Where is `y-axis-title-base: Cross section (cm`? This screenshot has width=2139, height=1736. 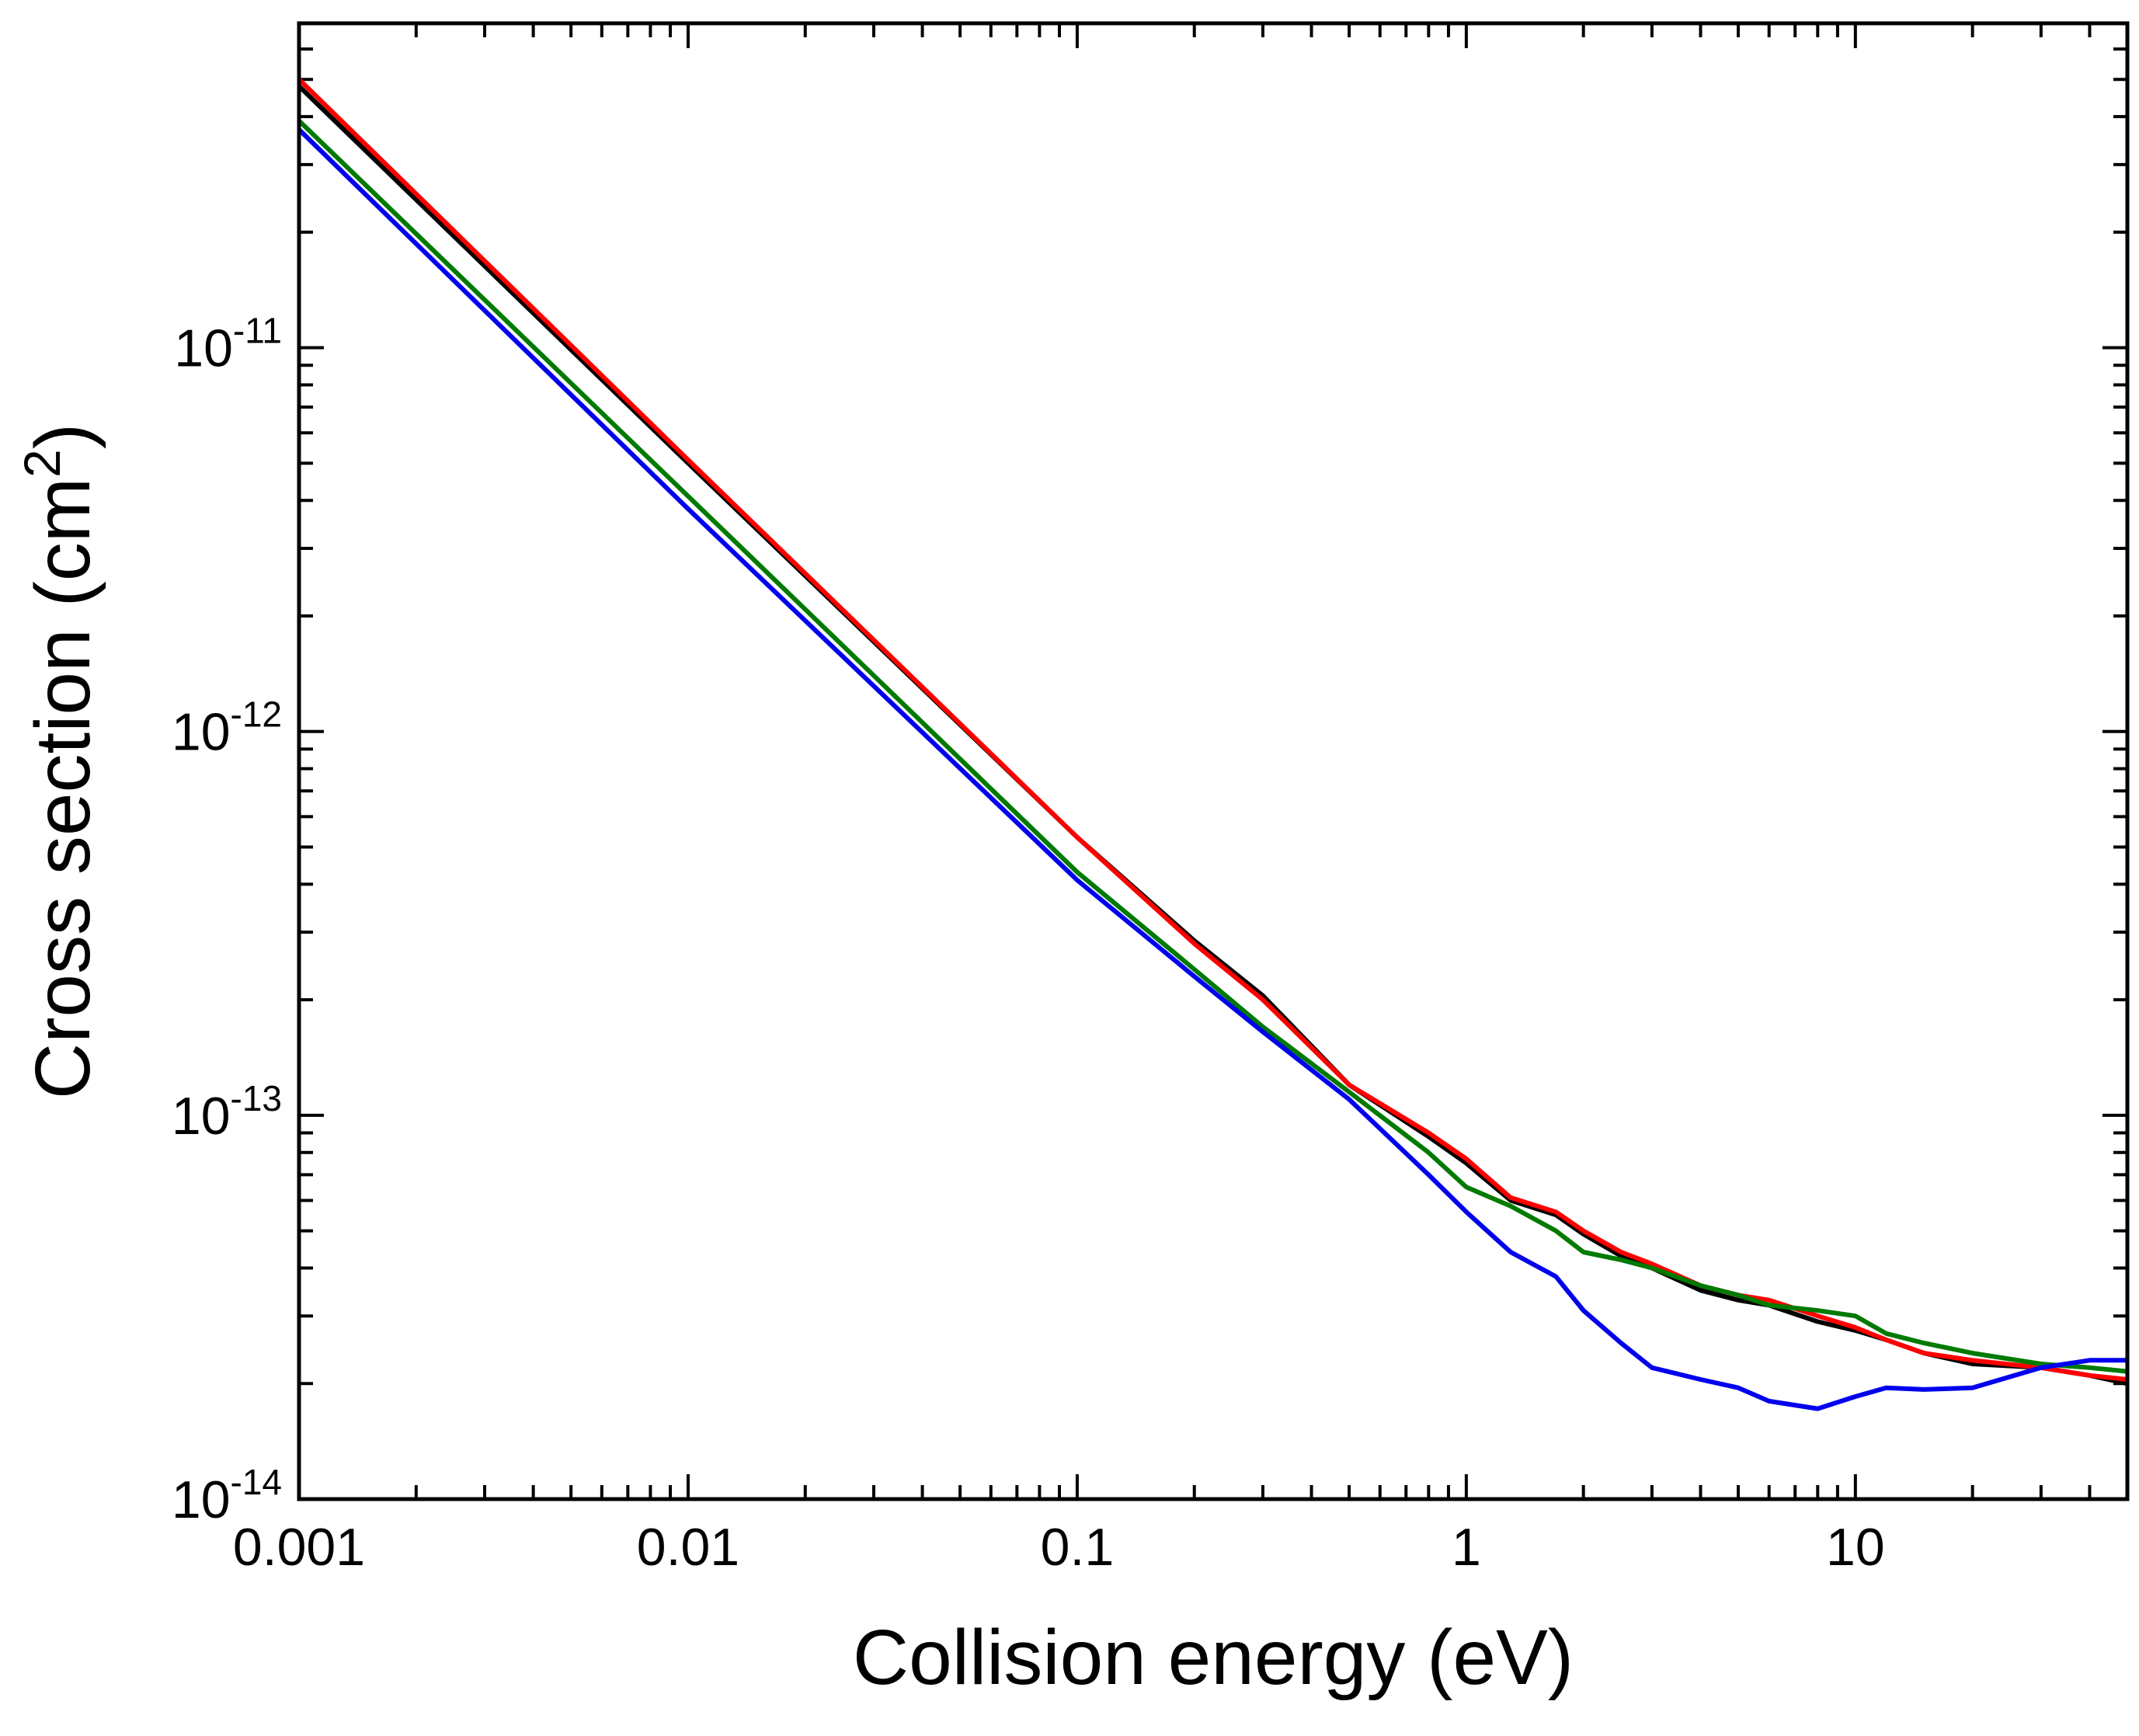 y-axis-title-base: Cross section (cm is located at coordinates (62, 788).